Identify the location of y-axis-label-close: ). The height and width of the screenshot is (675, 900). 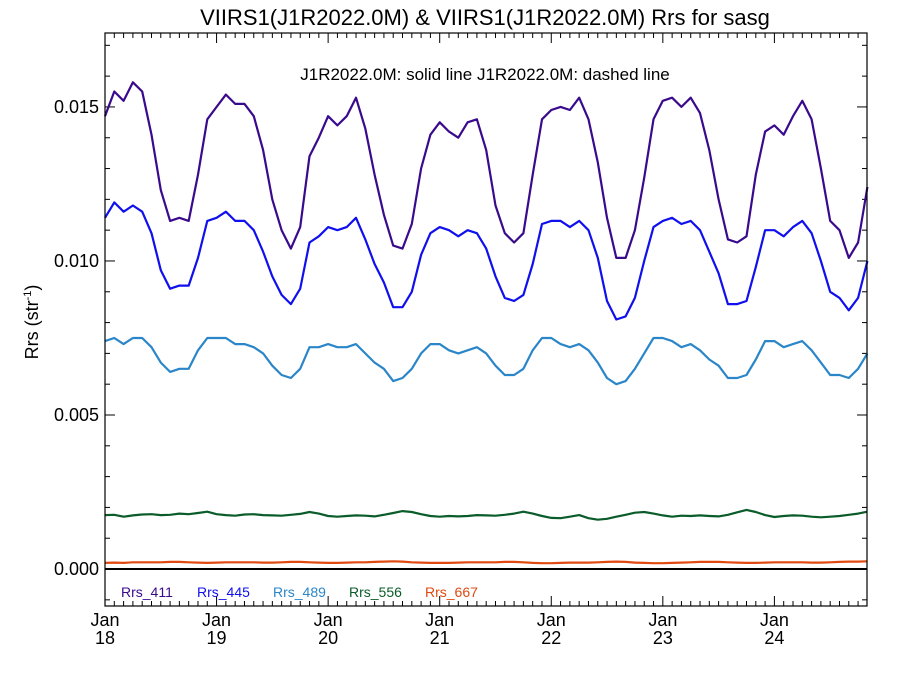
(32, 288).